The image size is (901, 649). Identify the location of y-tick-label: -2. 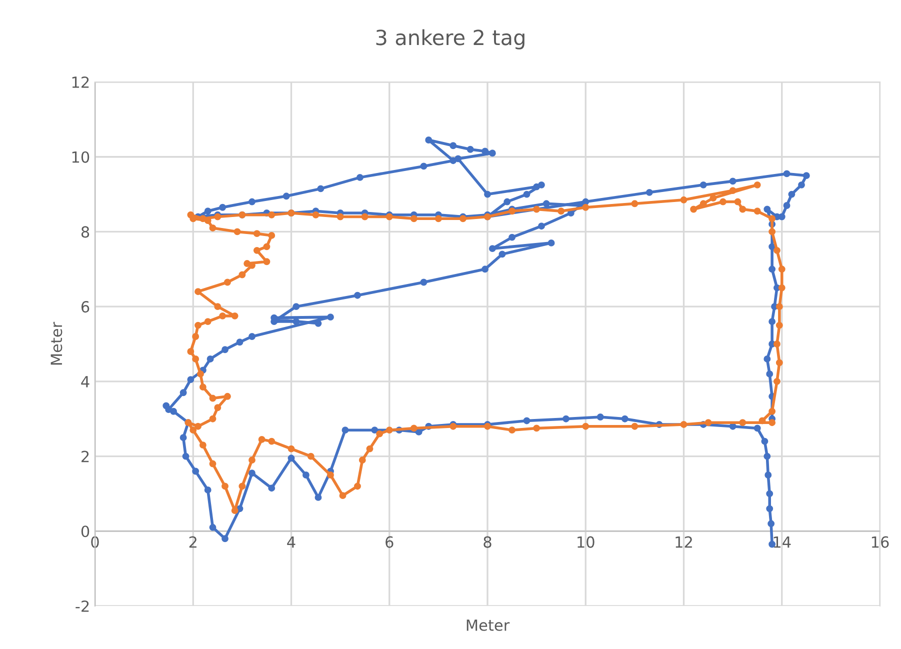
(82, 606).